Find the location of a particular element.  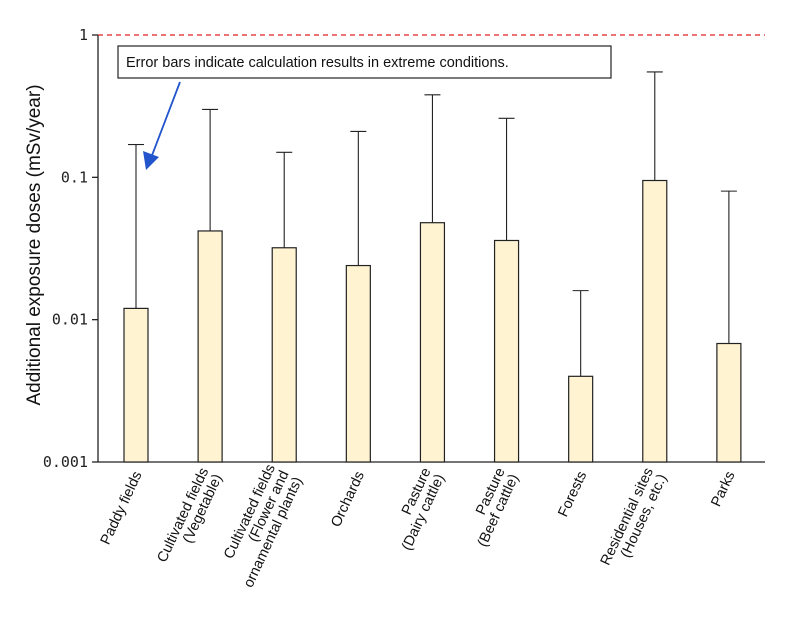

x-tick-label: Forests is located at coordinates (572, 494).